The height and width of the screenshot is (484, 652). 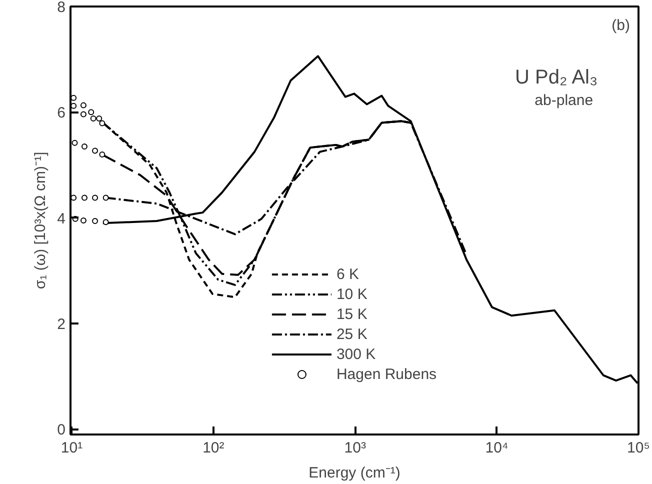 I want to click on x-tick-label: 10⁴, so click(x=496, y=448).